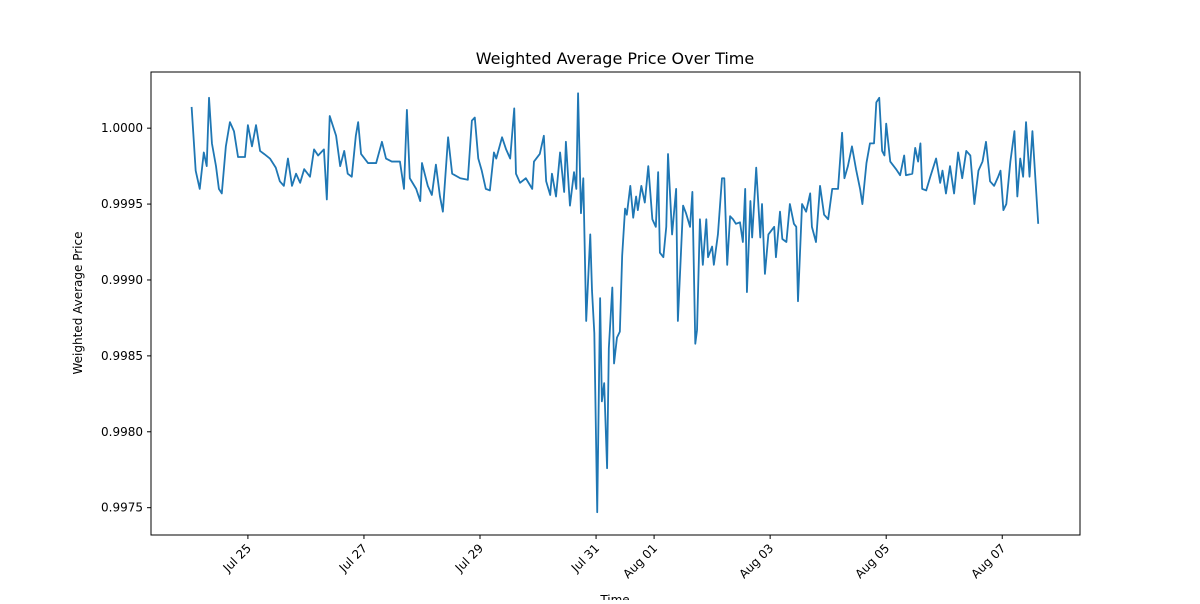 The width and height of the screenshot is (1200, 604). Describe the element at coordinates (756, 561) in the screenshot. I see `x-tick-label: Aug 03` at that location.